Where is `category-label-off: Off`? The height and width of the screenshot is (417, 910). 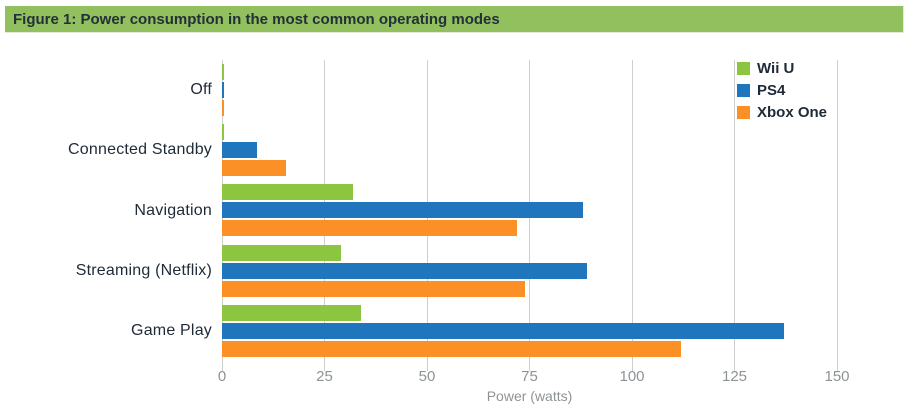 category-label-off: Off is located at coordinates (201, 90).